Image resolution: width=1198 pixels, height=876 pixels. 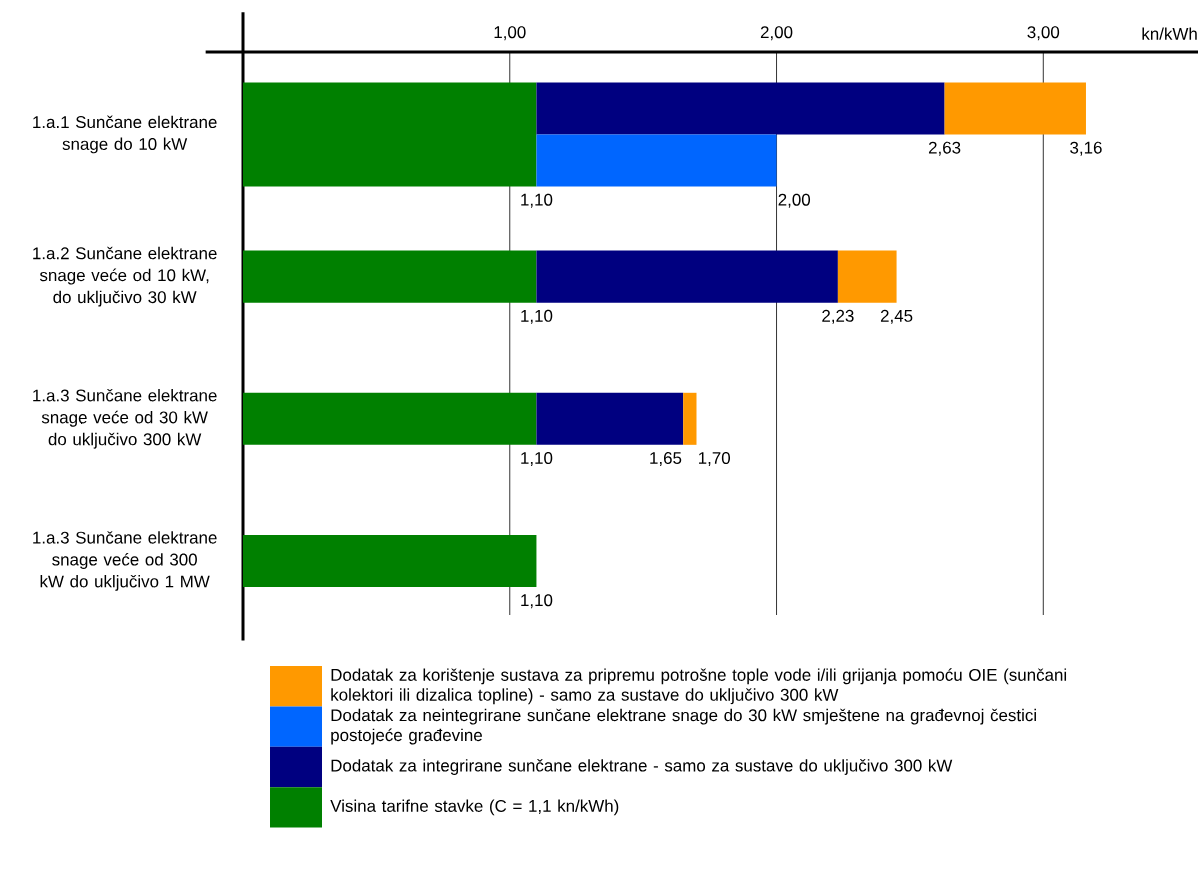 What do you see at coordinates (896, 316) in the screenshot?
I see `data-label: 2,45` at bounding box center [896, 316].